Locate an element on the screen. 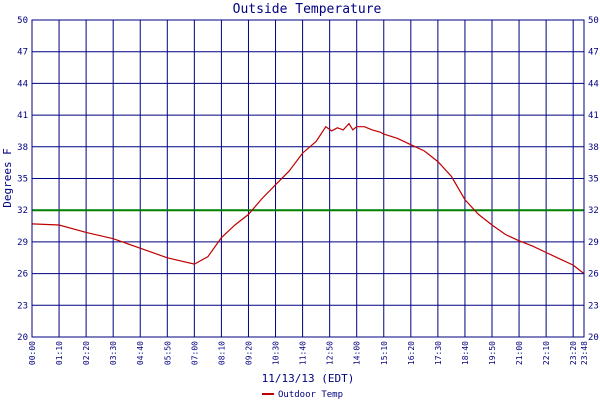 The width and height of the screenshot is (600, 400). x-tick-label: 07:00 is located at coordinates (194, 353).